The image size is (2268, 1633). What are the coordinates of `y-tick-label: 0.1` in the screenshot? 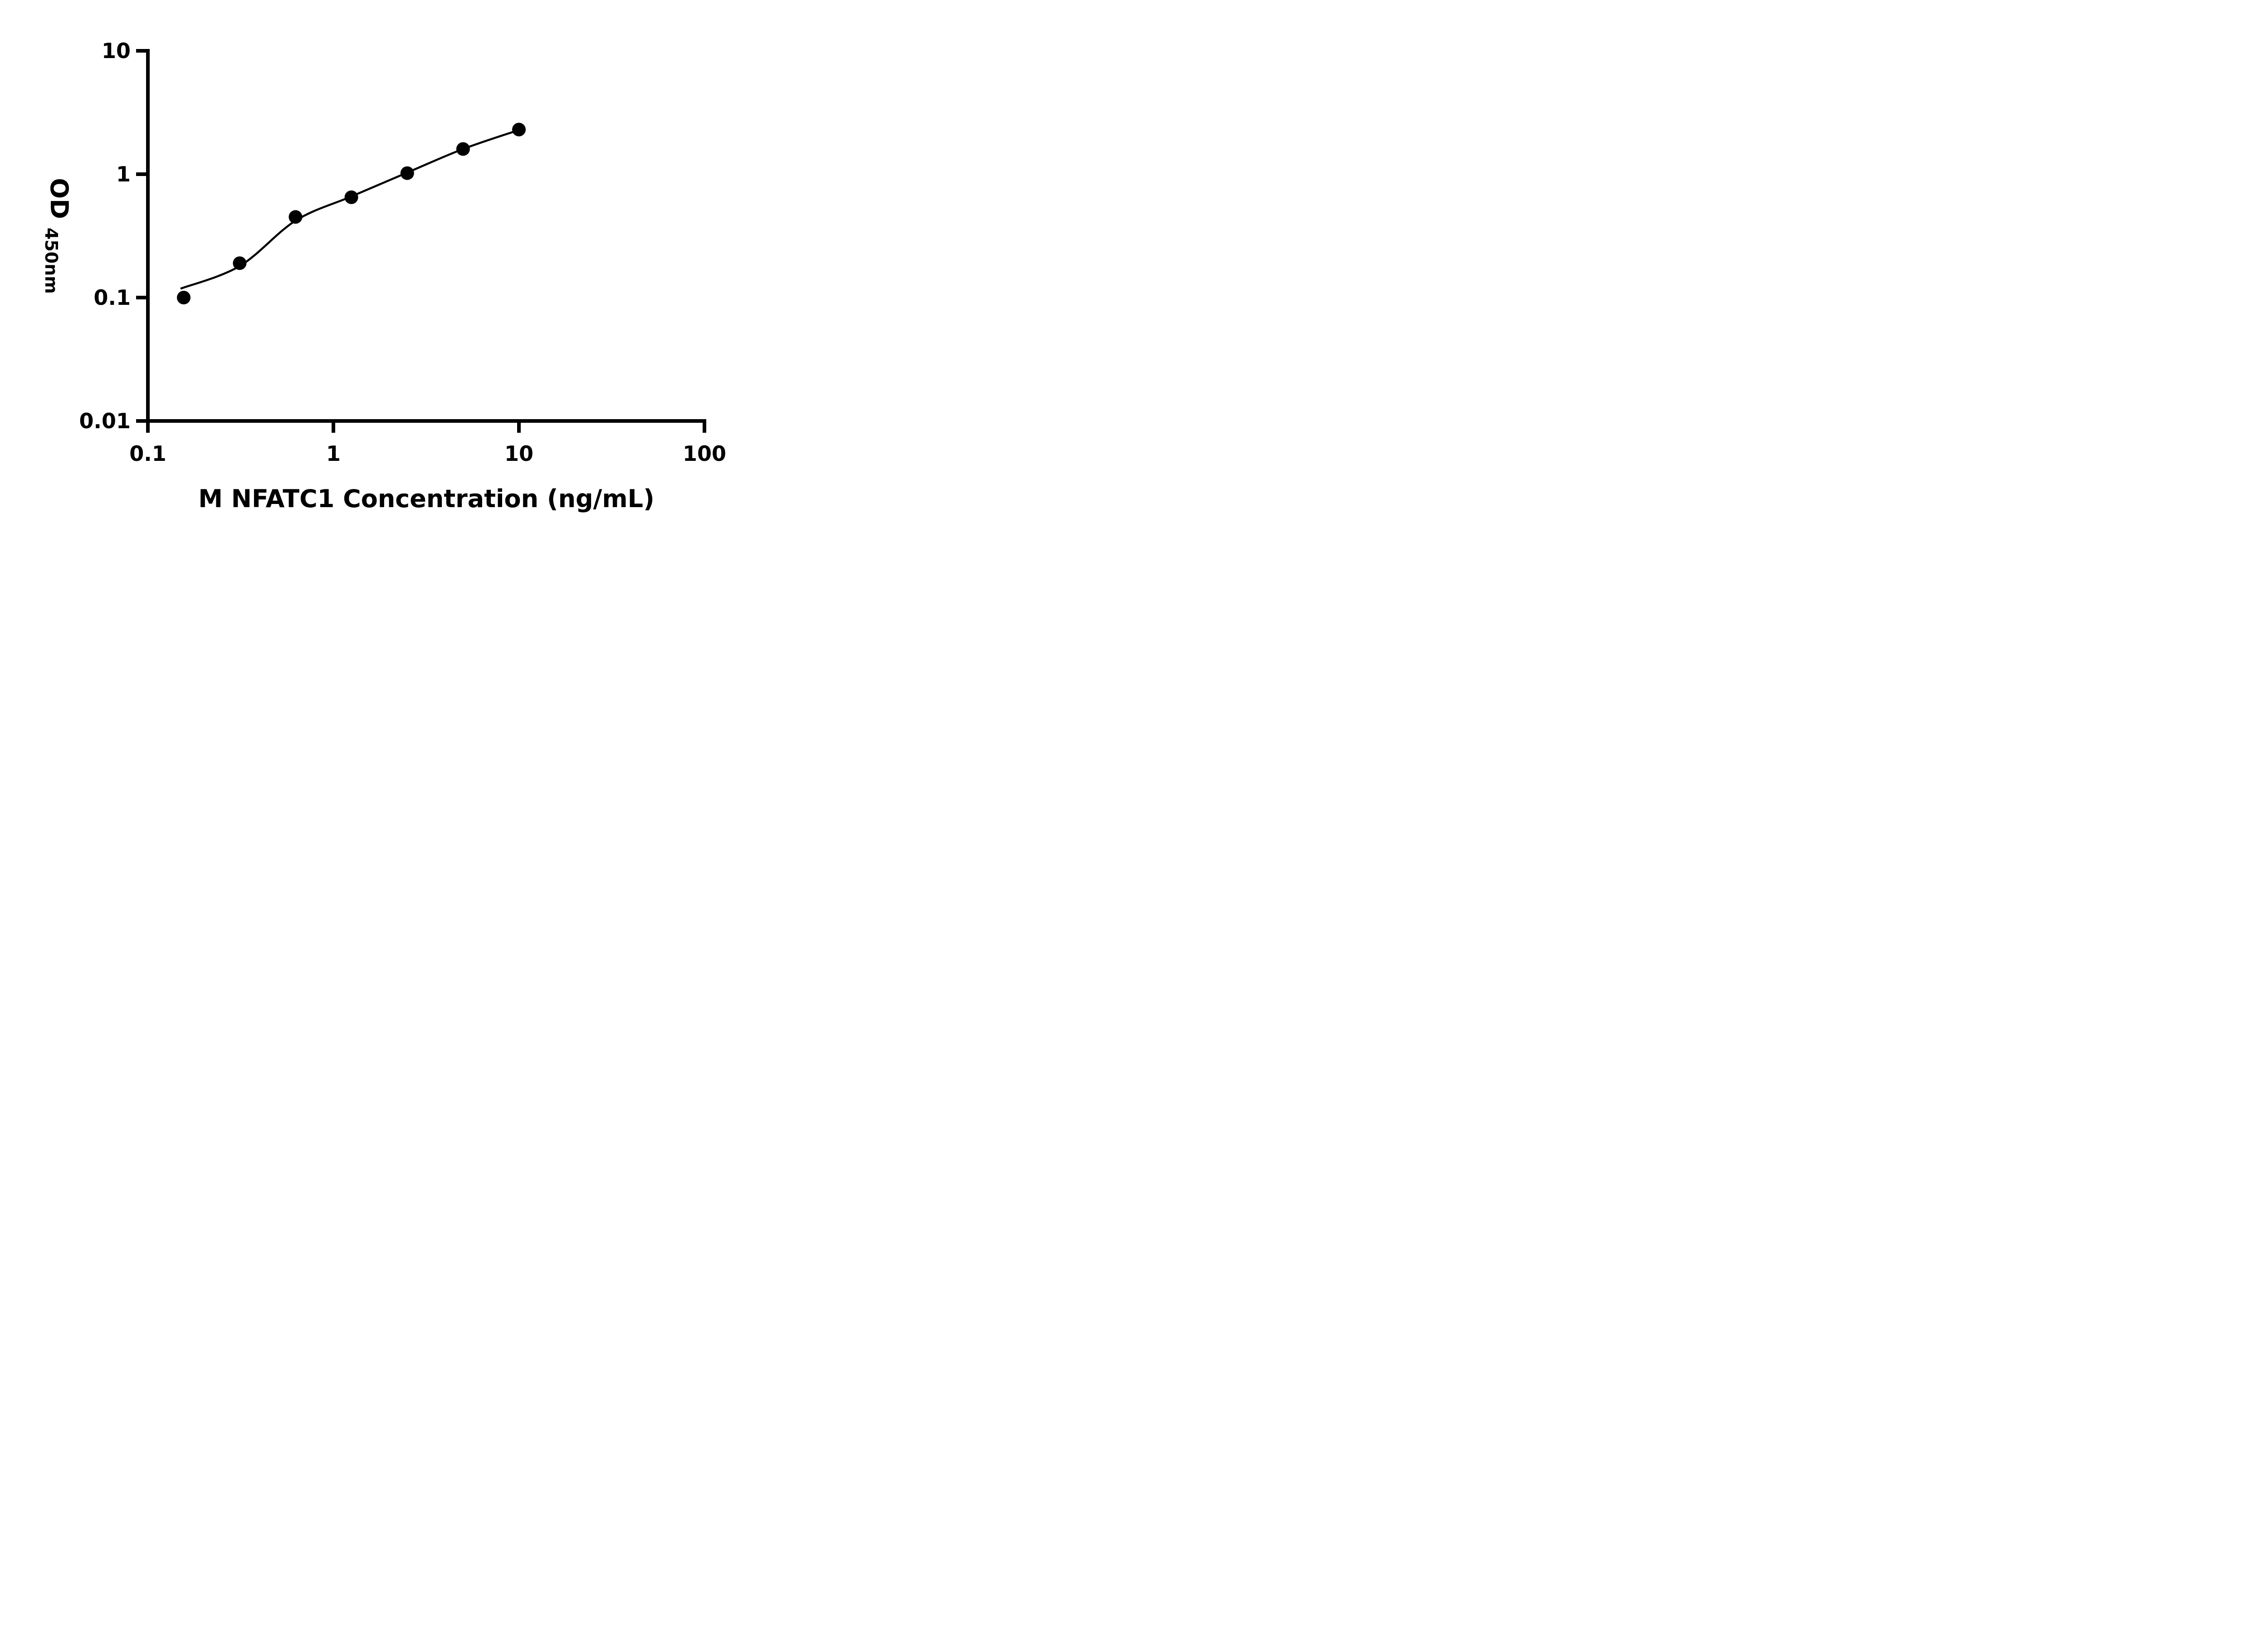 It's located at (113, 297).